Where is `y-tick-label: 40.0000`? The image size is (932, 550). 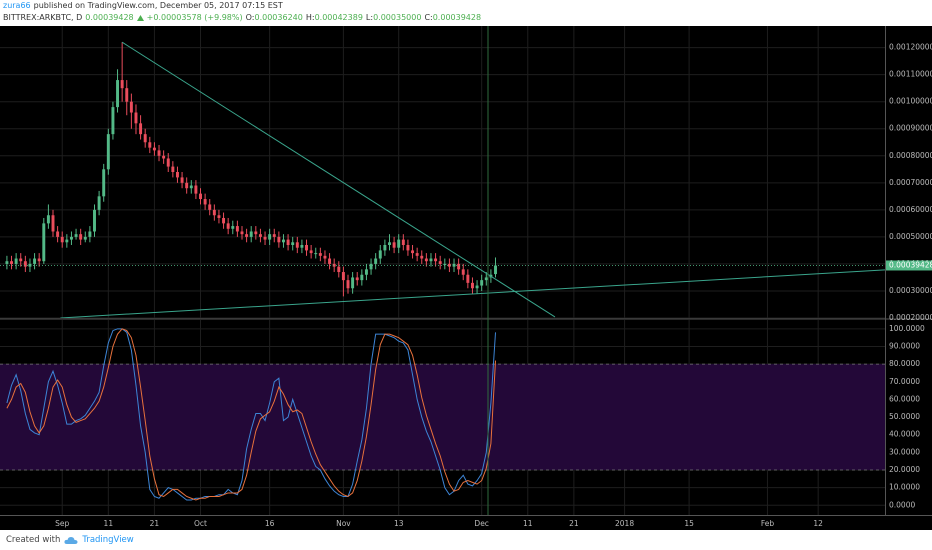 y-tick-label: 40.0000 is located at coordinates (904, 434).